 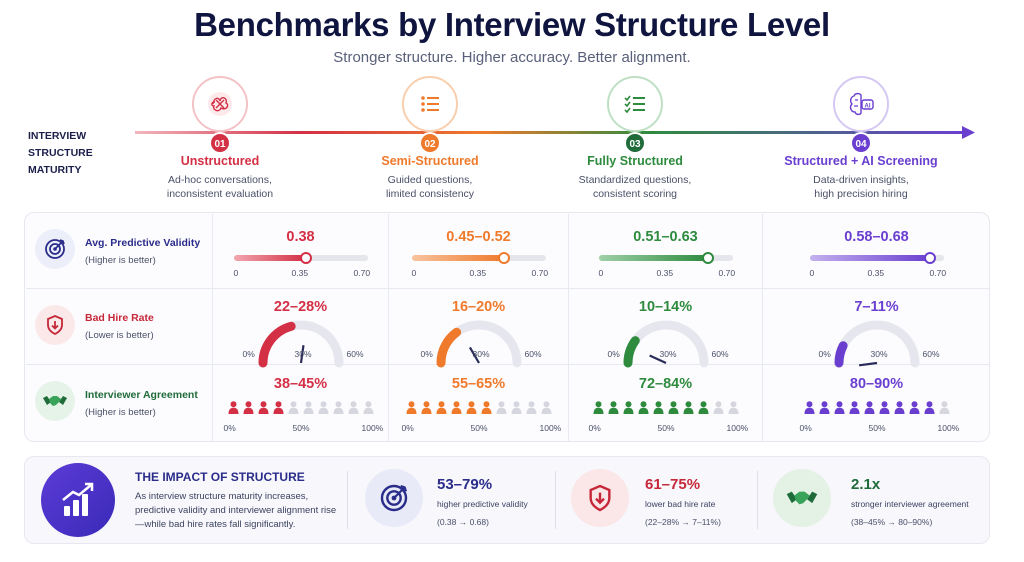 I want to click on stage-name: Semi-Structured, so click(x=430, y=161).